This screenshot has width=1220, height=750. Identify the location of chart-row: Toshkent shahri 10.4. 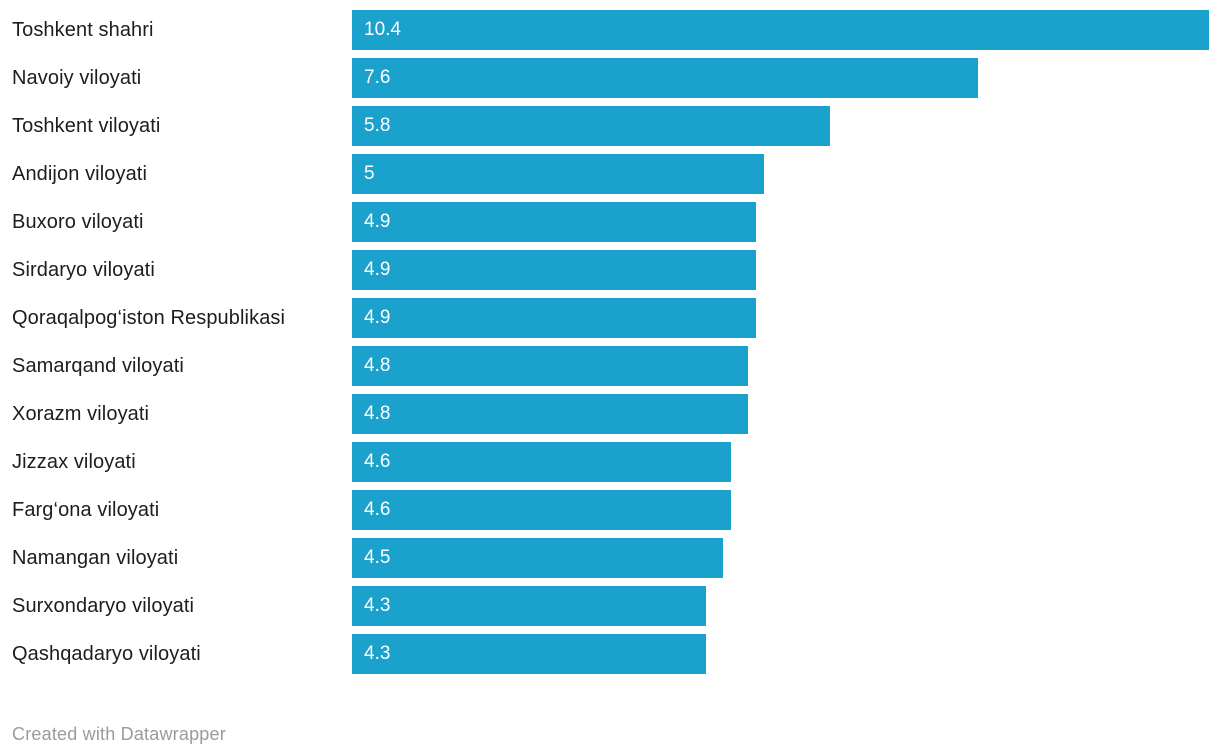
(610, 34).